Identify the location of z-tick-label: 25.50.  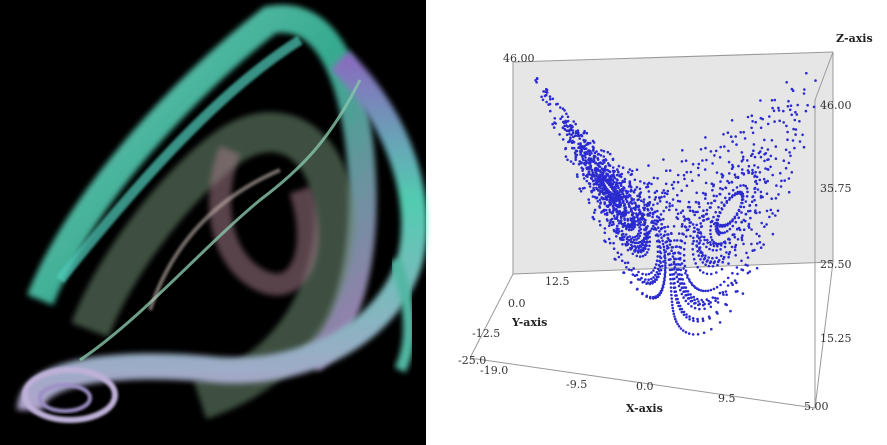
(836, 264).